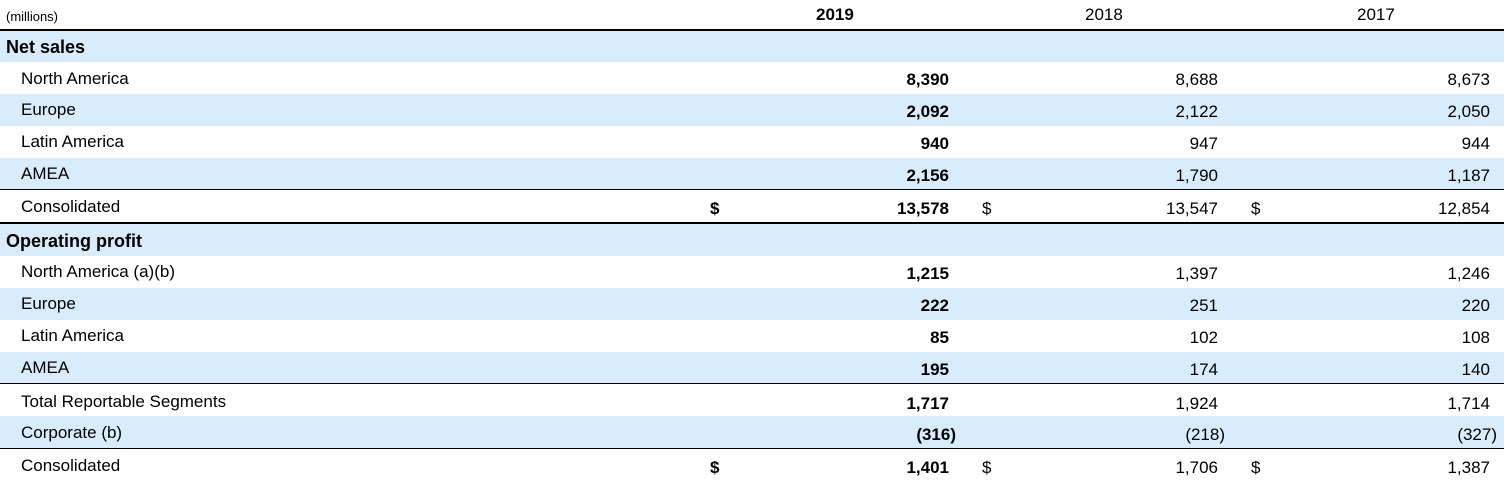 The image size is (1504, 481). Describe the element at coordinates (1468, 467) in the screenshot. I see `value-2017: 1,387` at that location.